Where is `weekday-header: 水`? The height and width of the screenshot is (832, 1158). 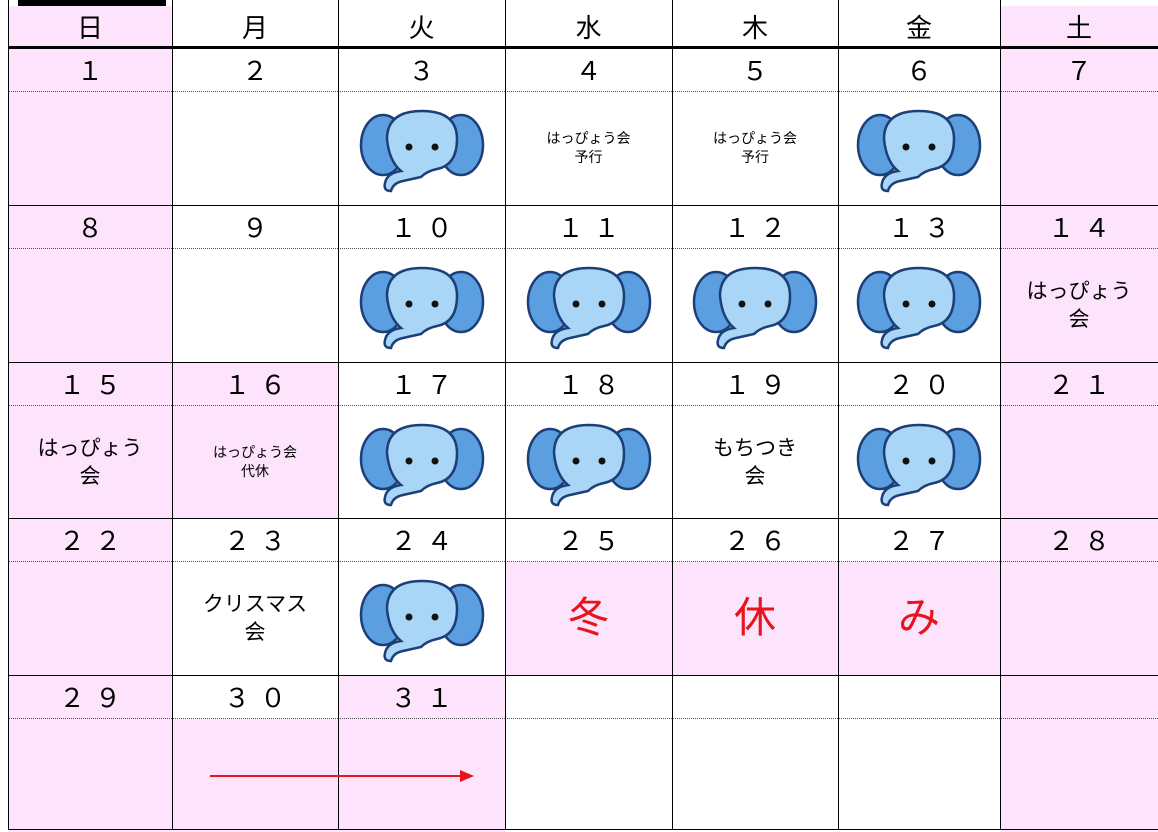
weekday-header: 水 is located at coordinates (588, 27).